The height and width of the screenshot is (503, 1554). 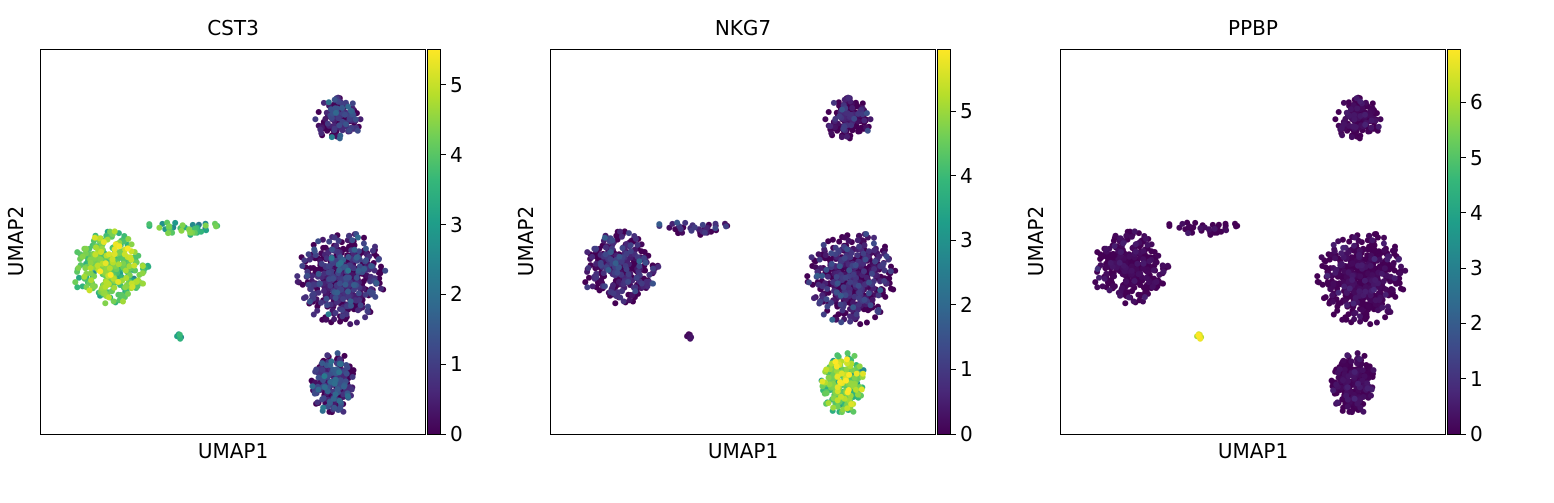 What do you see at coordinates (944, 242) in the screenshot?
I see `colorbar` at bounding box center [944, 242].